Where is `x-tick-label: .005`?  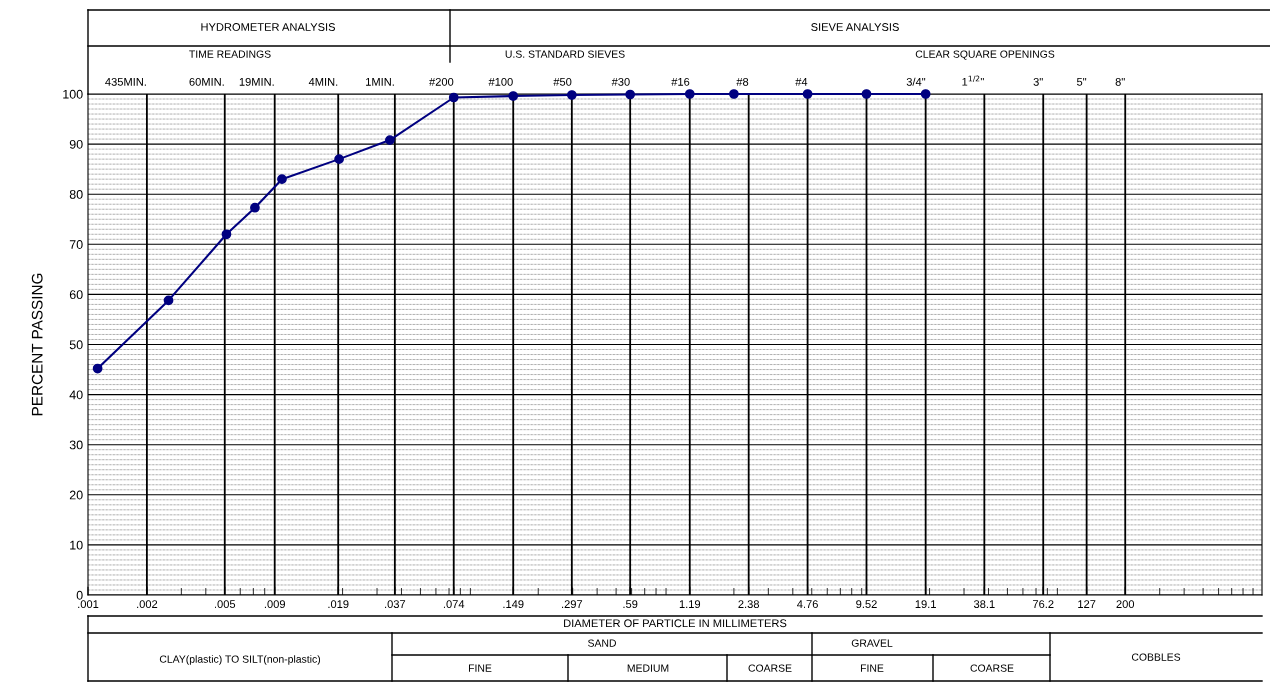
x-tick-label: .005 is located at coordinates (225, 604).